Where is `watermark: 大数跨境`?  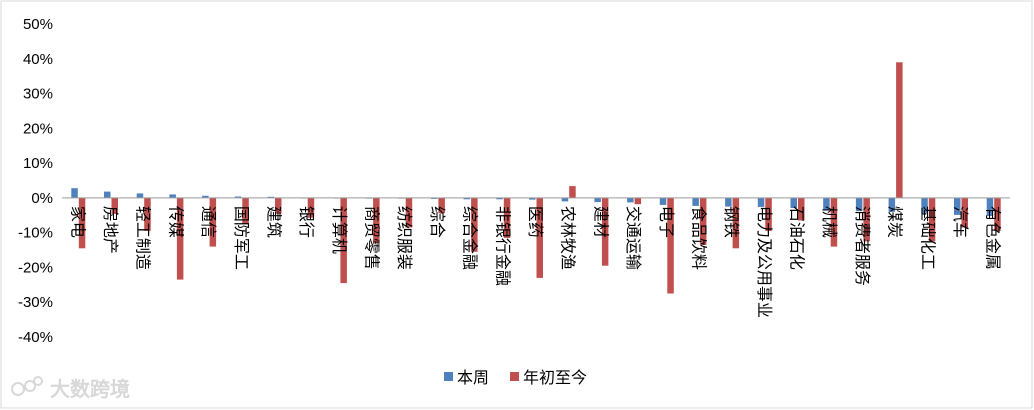 watermark: 大数跨境 is located at coordinates (70, 388).